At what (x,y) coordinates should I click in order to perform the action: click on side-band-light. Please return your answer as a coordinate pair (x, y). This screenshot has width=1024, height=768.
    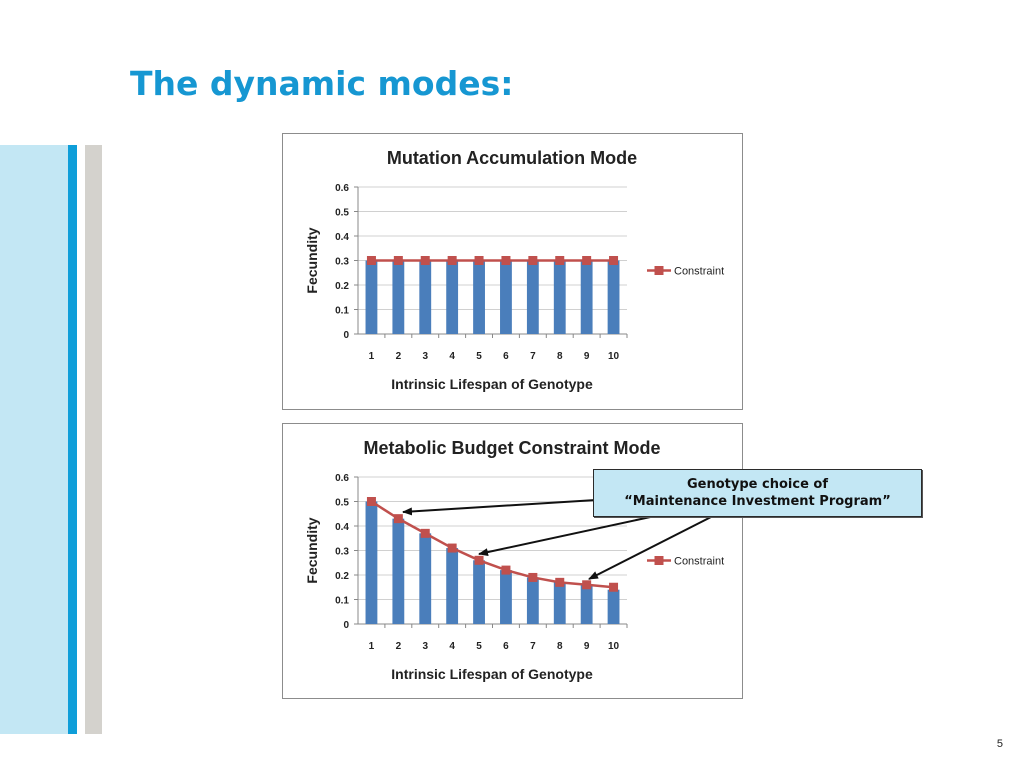
    Looking at the image, I should click on (34, 439).